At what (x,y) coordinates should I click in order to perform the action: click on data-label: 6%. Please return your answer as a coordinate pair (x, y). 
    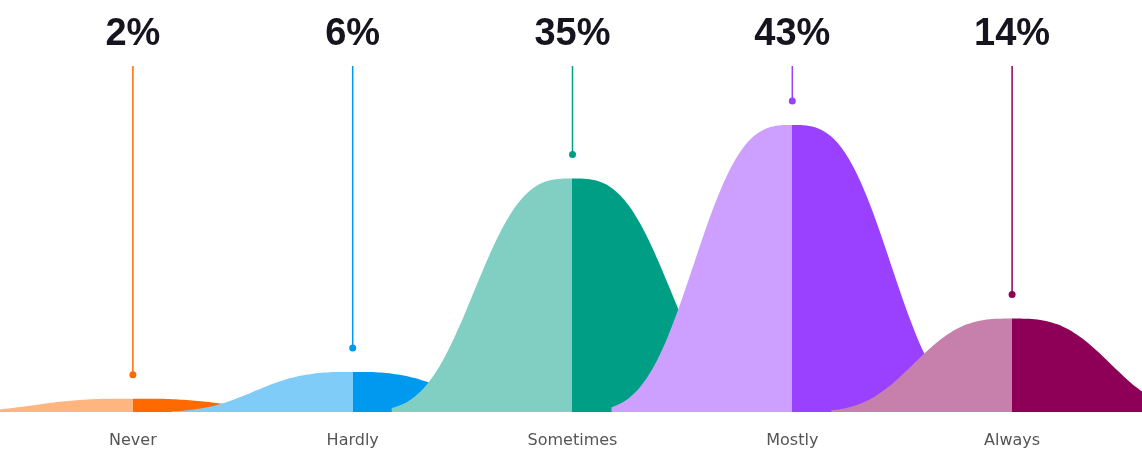
    Looking at the image, I should click on (353, 32).